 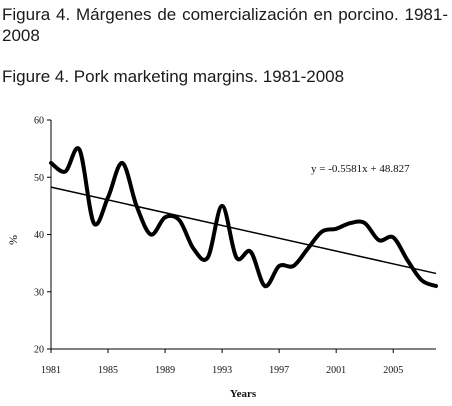 I want to click on y-tick-label: 40, so click(x=39, y=235).